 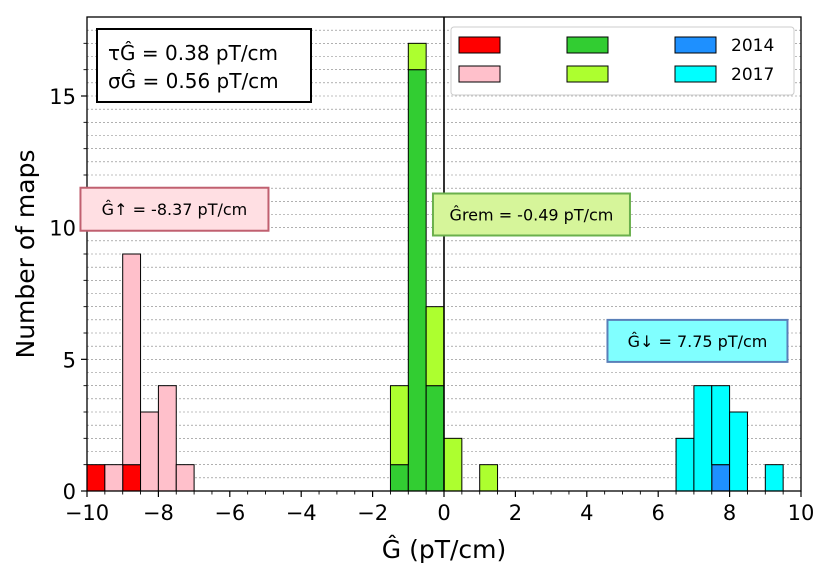 I want to click on stats-box: τĜ = 0.38 pT/cm σĜ = 0.56 pT/cm, so click(x=204, y=65).